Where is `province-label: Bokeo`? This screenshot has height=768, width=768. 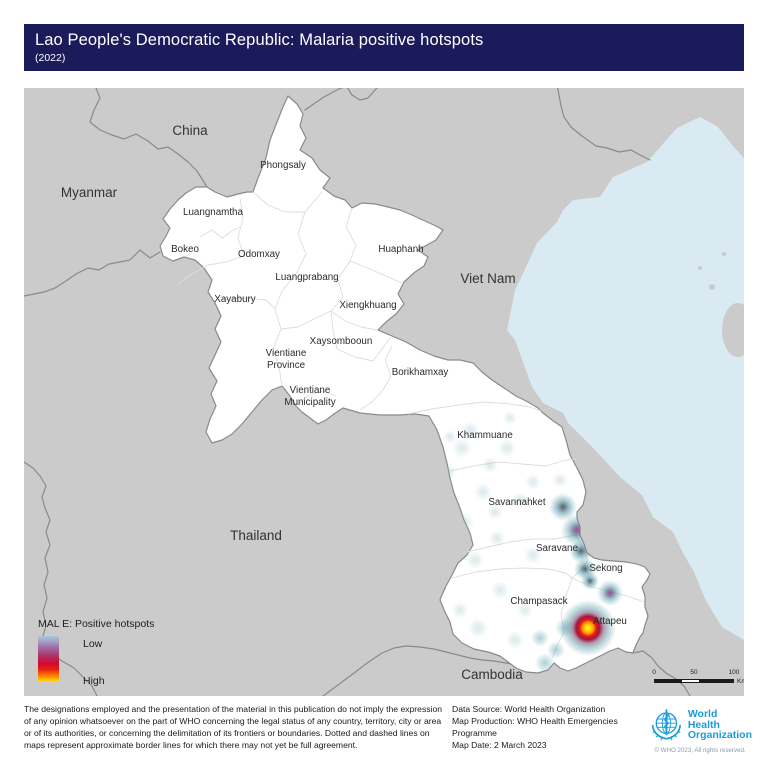
province-label: Bokeo is located at coordinates (185, 249).